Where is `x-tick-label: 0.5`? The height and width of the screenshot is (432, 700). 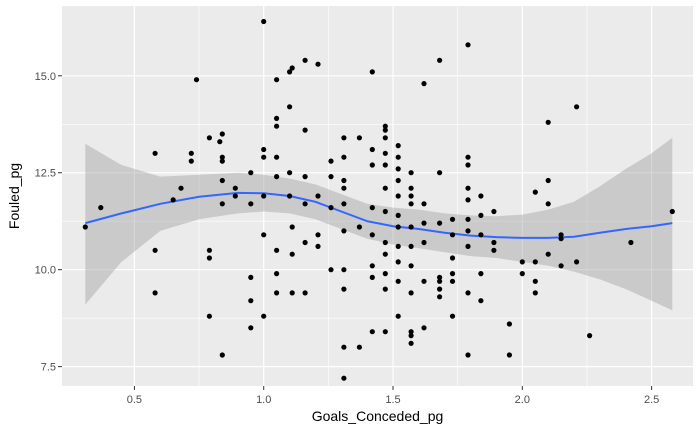
x-tick-label: 0.5 is located at coordinates (134, 400).